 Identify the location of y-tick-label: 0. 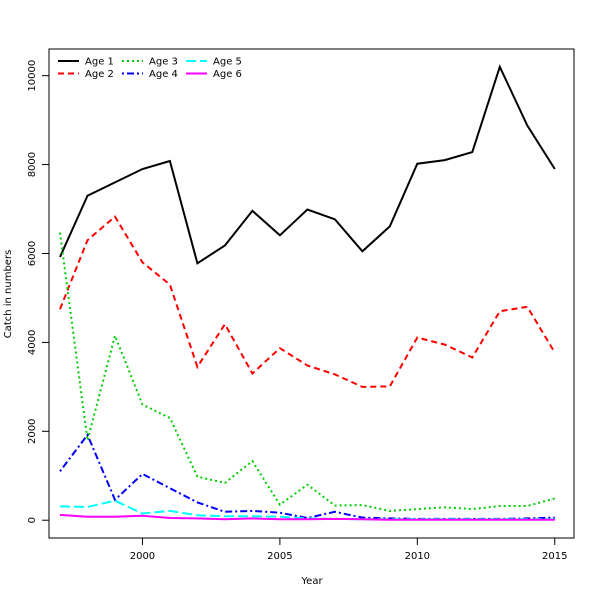
(32, 520).